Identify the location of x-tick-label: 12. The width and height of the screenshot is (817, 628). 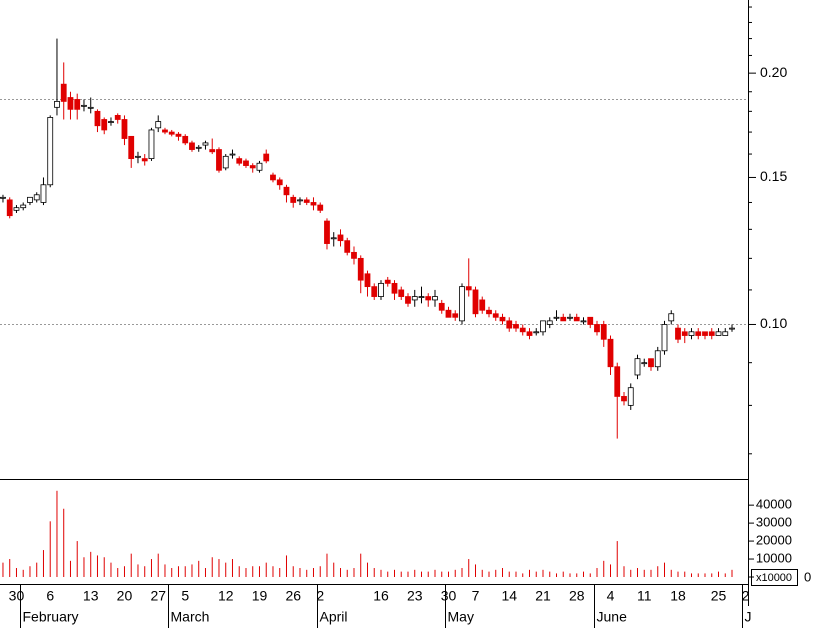
(226, 596).